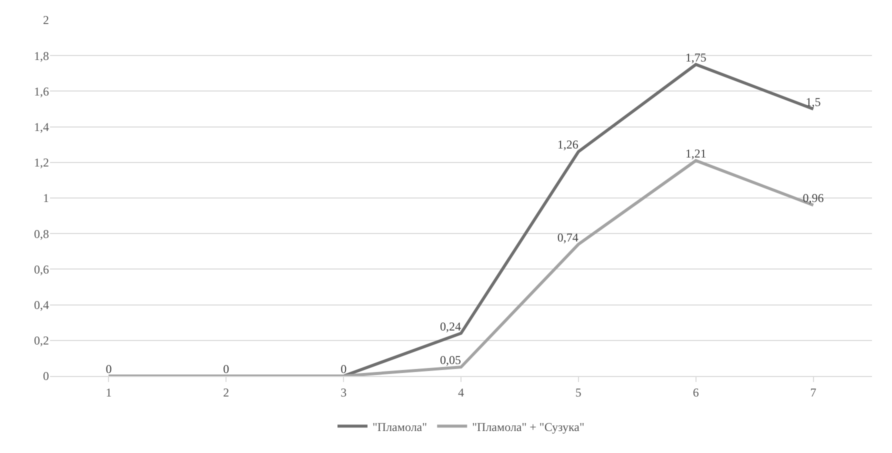 This screenshot has height=453, width=892. What do you see at coordinates (813, 392) in the screenshot?
I see `x-tick-label: 7` at bounding box center [813, 392].